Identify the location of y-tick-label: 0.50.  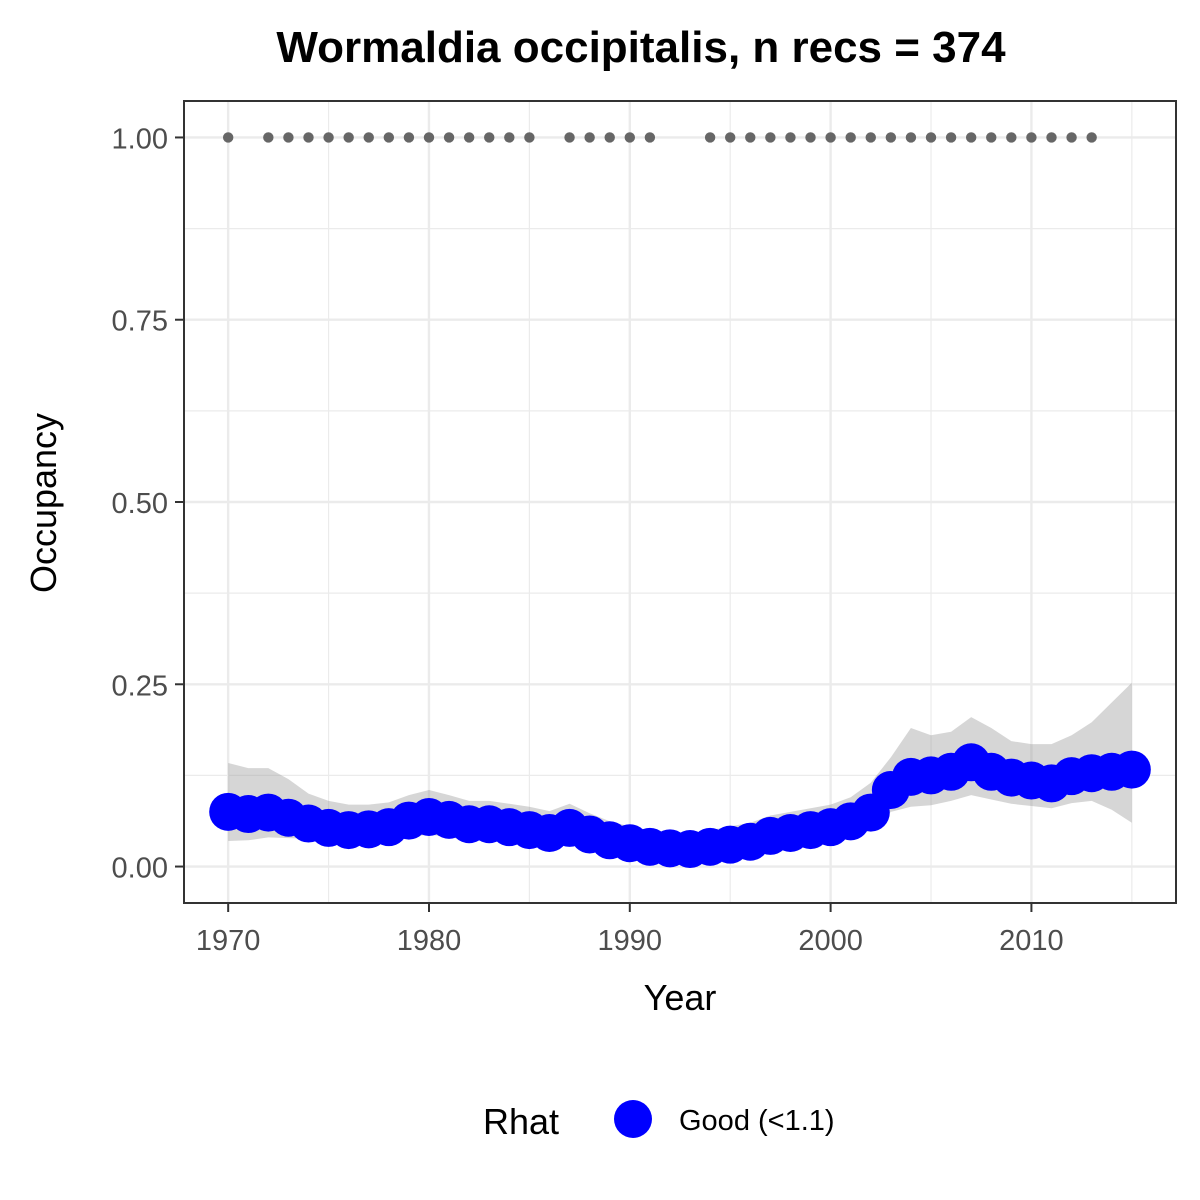
(140, 504).